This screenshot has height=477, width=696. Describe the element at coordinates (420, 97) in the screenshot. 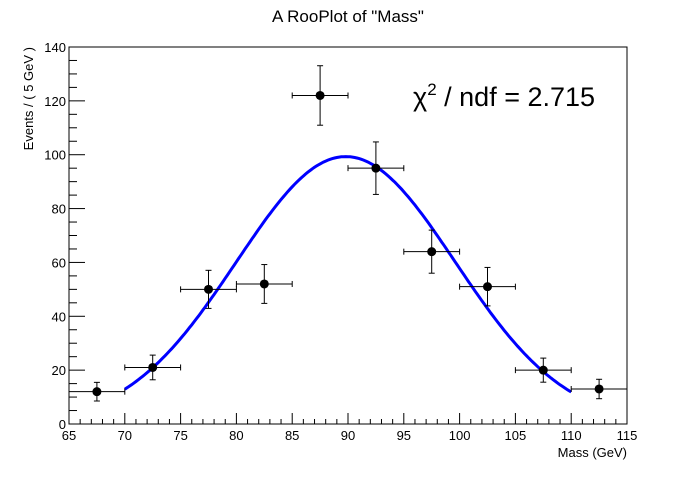

I see `chi2-symbol: χ` at that location.